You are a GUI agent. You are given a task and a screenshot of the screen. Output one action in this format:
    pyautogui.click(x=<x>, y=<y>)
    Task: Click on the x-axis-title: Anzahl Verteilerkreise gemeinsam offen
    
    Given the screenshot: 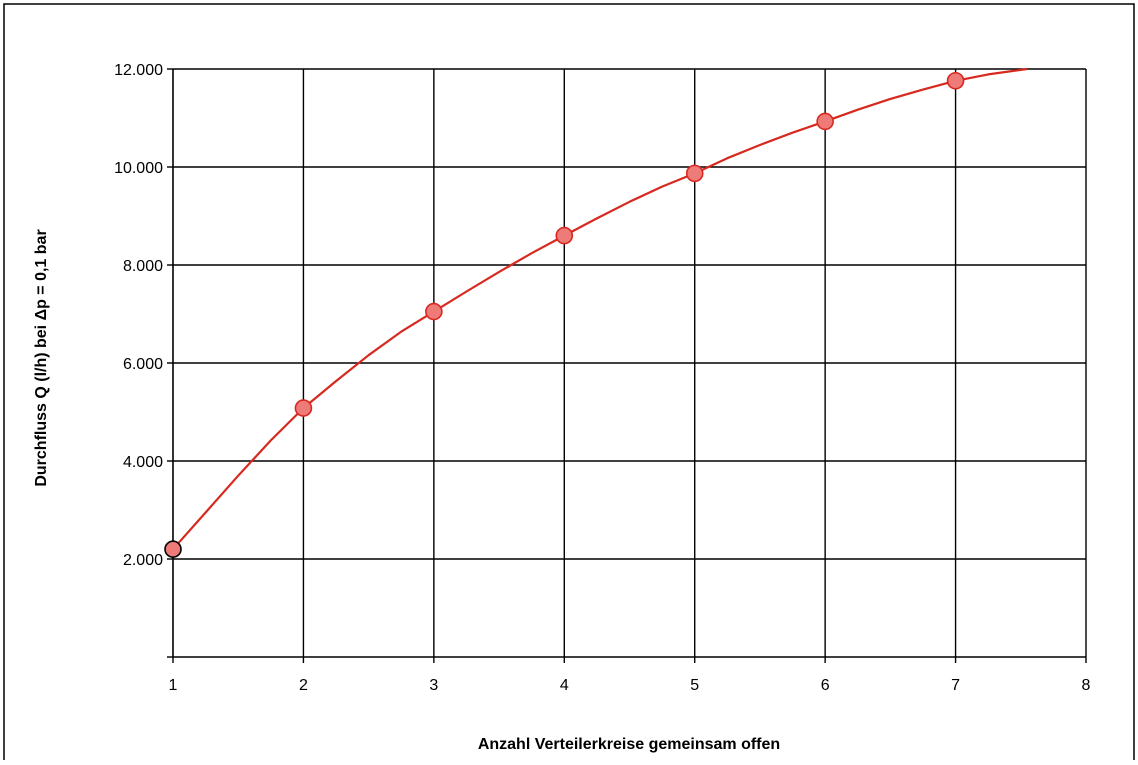 What is the action you would take?
    pyautogui.click(x=629, y=744)
    